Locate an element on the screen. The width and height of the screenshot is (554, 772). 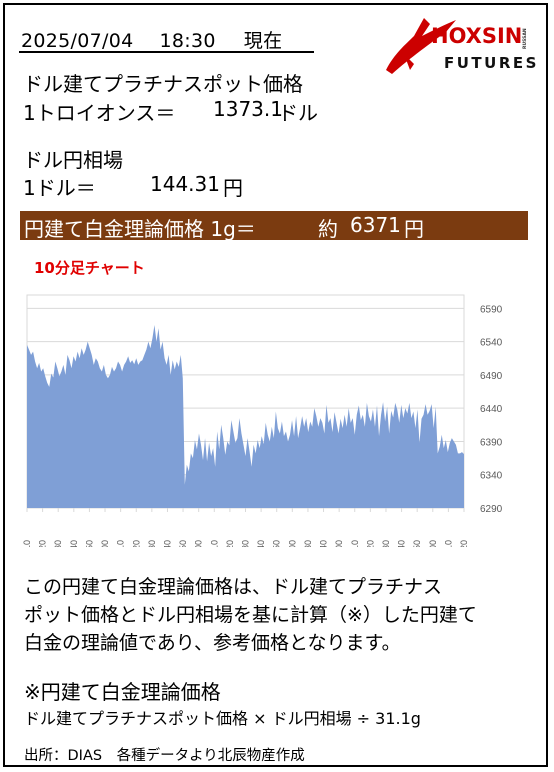
x-tick-label: 1:30 is located at coordinates (246, 543).